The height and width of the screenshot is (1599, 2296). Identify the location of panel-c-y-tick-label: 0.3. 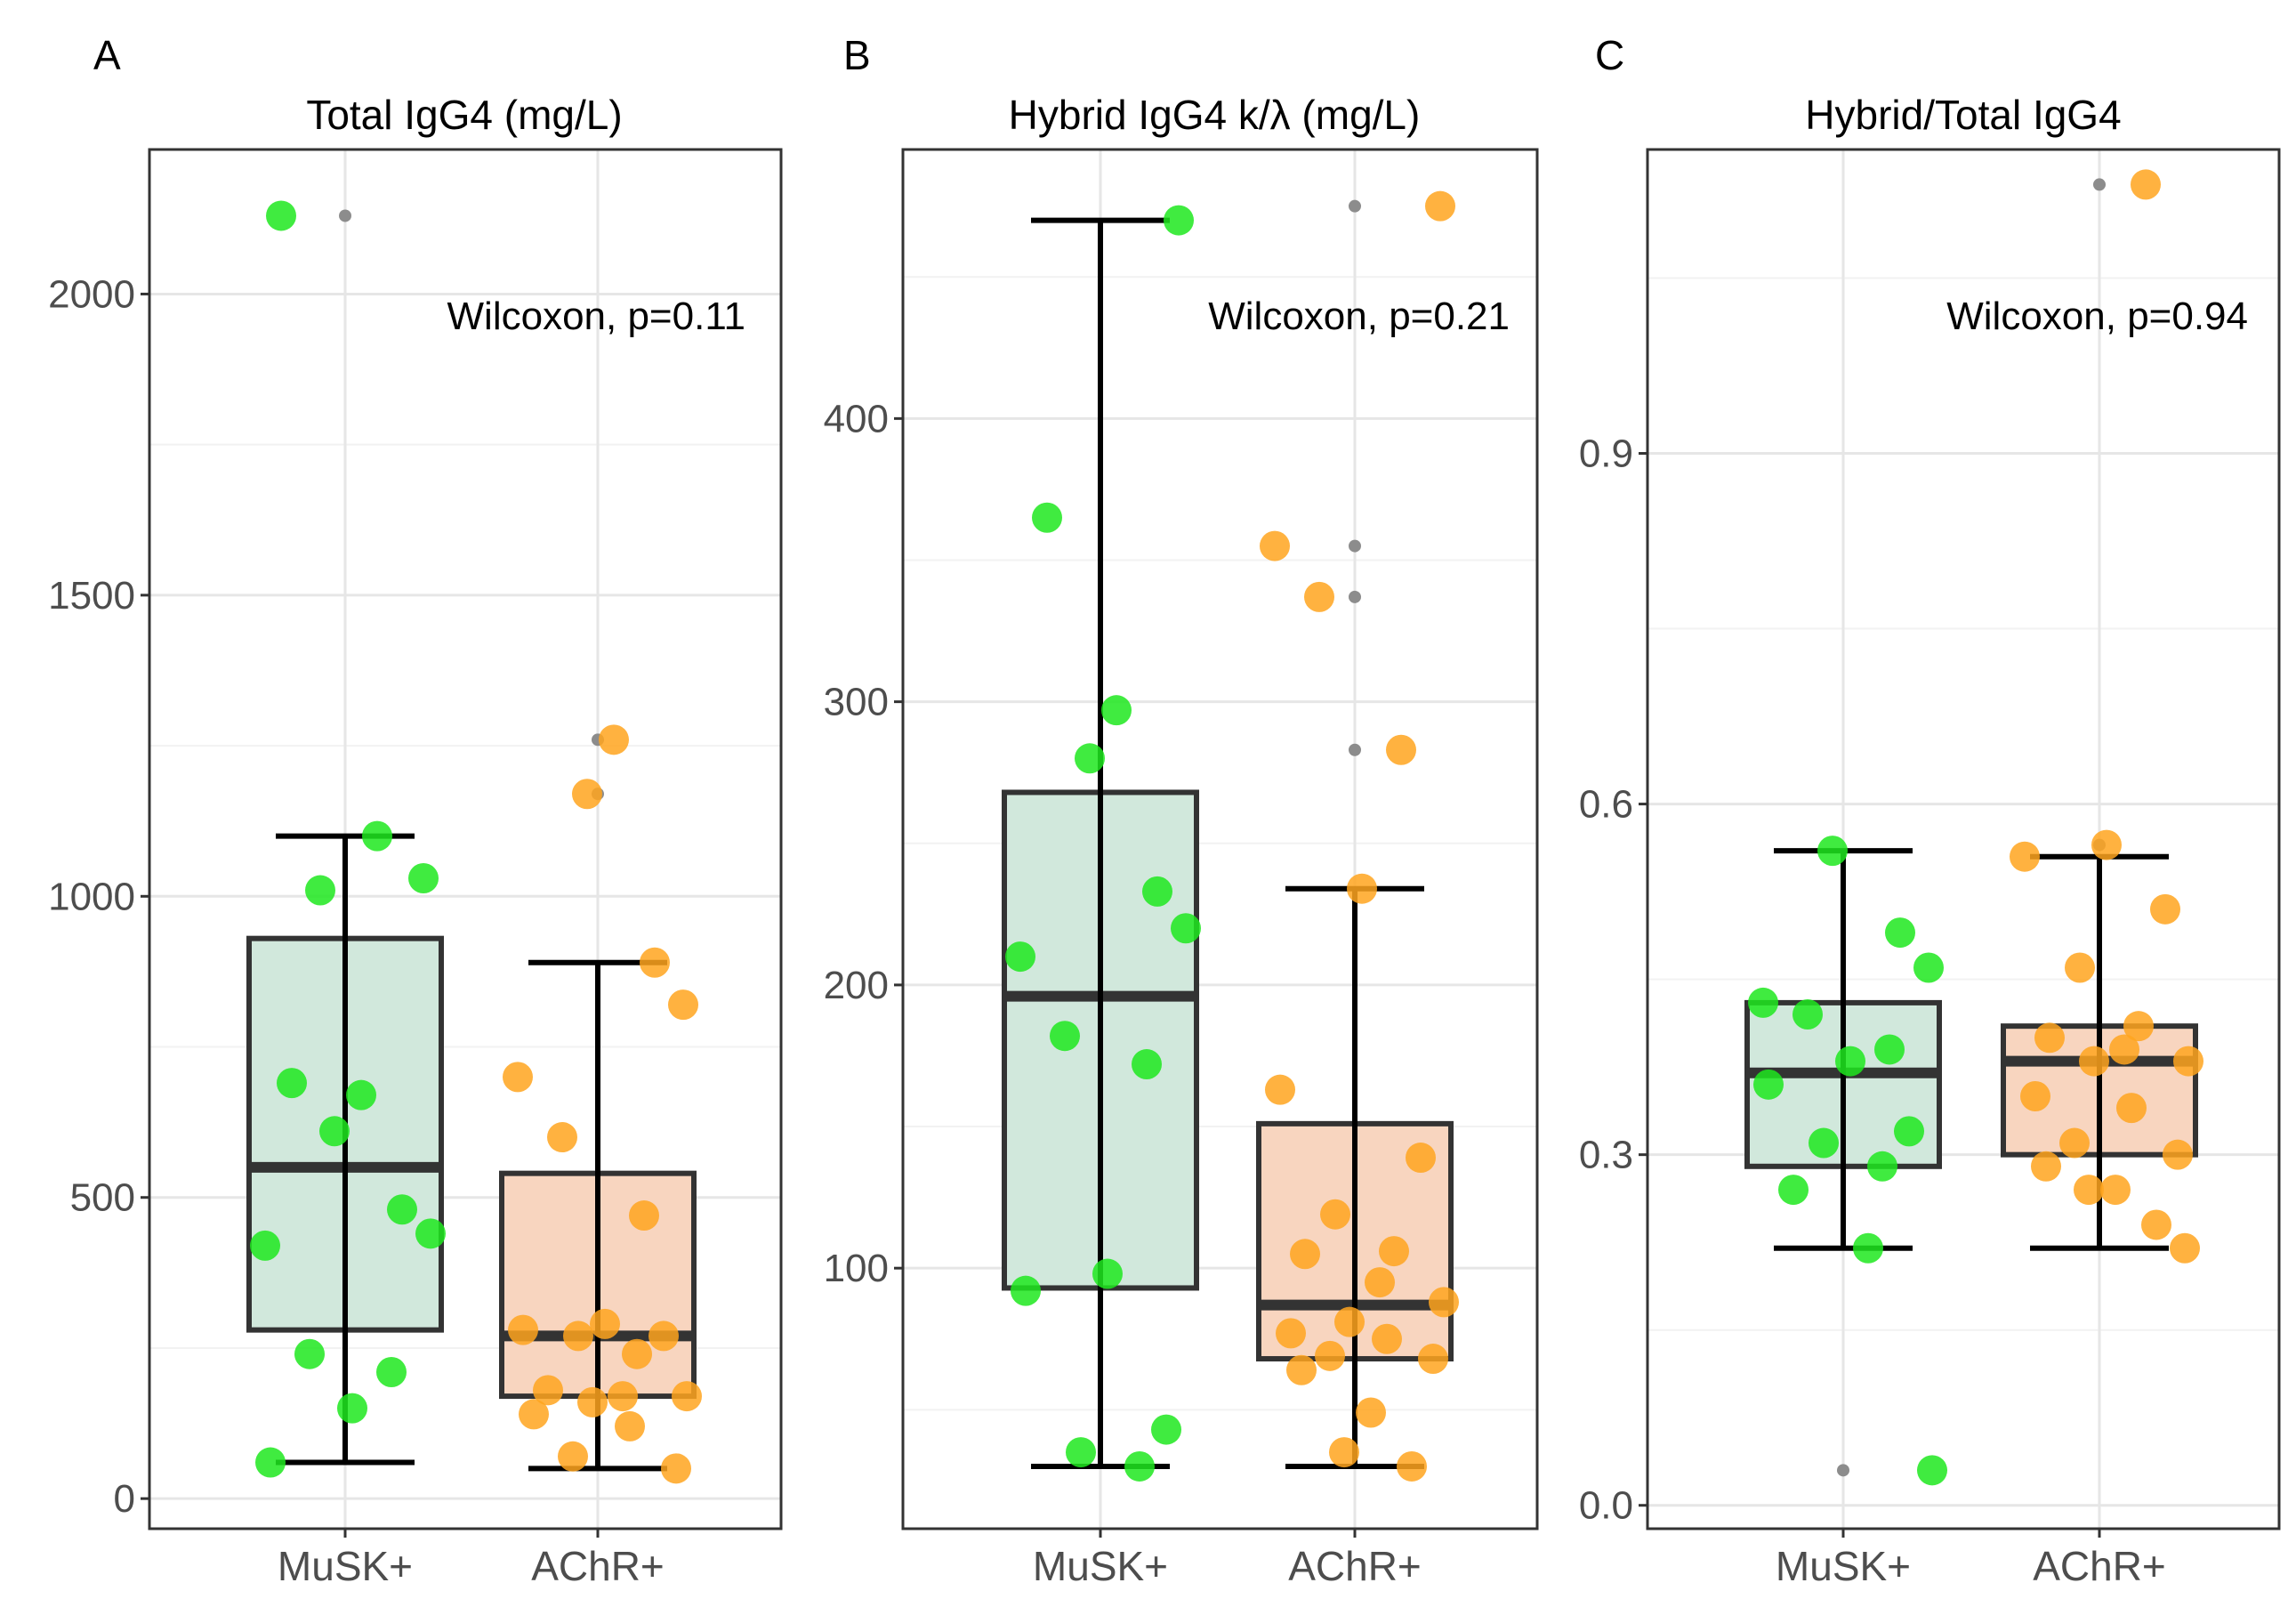
(1606, 1155).